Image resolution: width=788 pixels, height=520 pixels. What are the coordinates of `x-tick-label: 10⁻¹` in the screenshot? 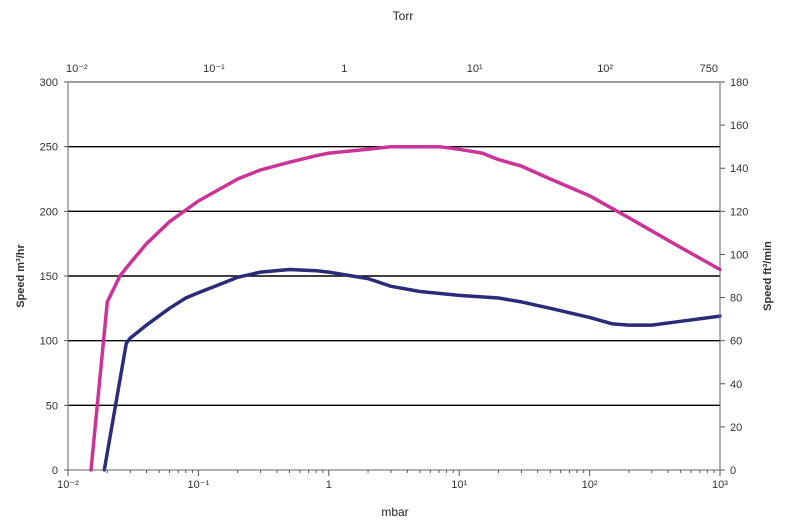 It's located at (199, 485).